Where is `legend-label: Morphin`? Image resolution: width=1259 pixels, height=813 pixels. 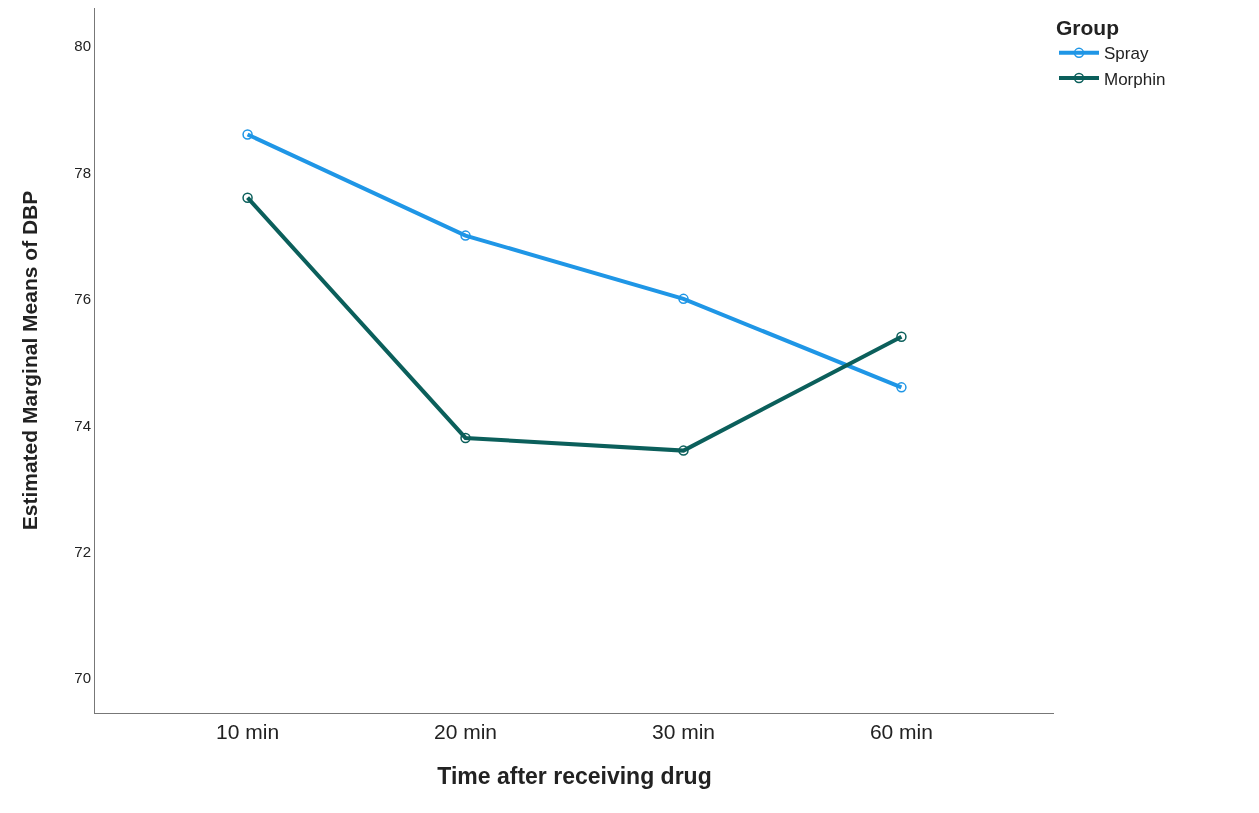
legend-label: Morphin is located at coordinates (1135, 79).